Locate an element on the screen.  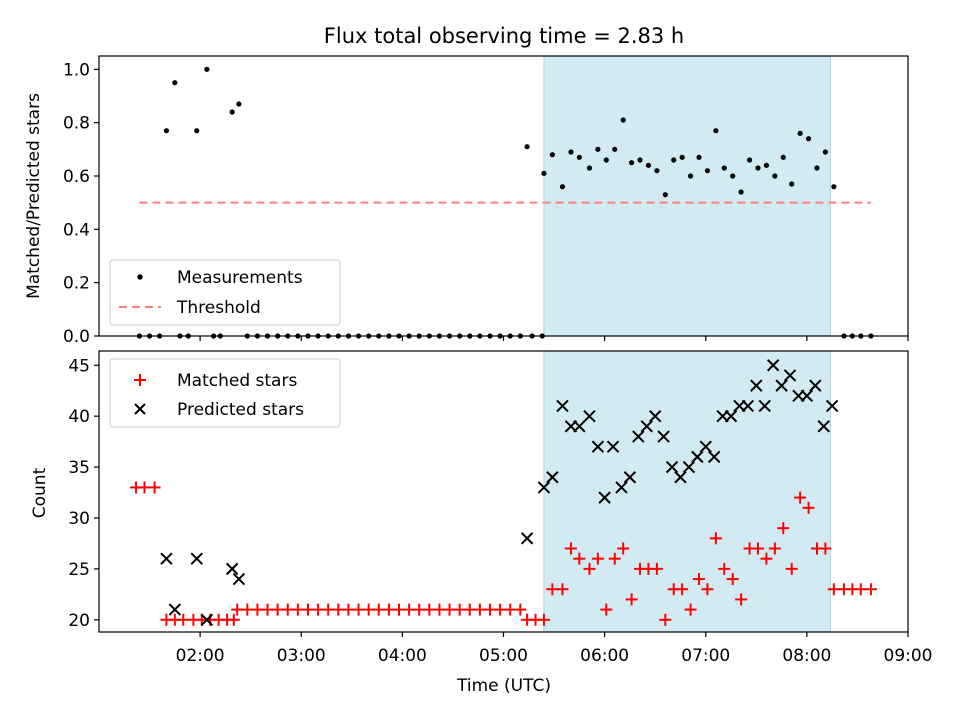
threshold-legend-label: Threshold is located at coordinates (218, 308).